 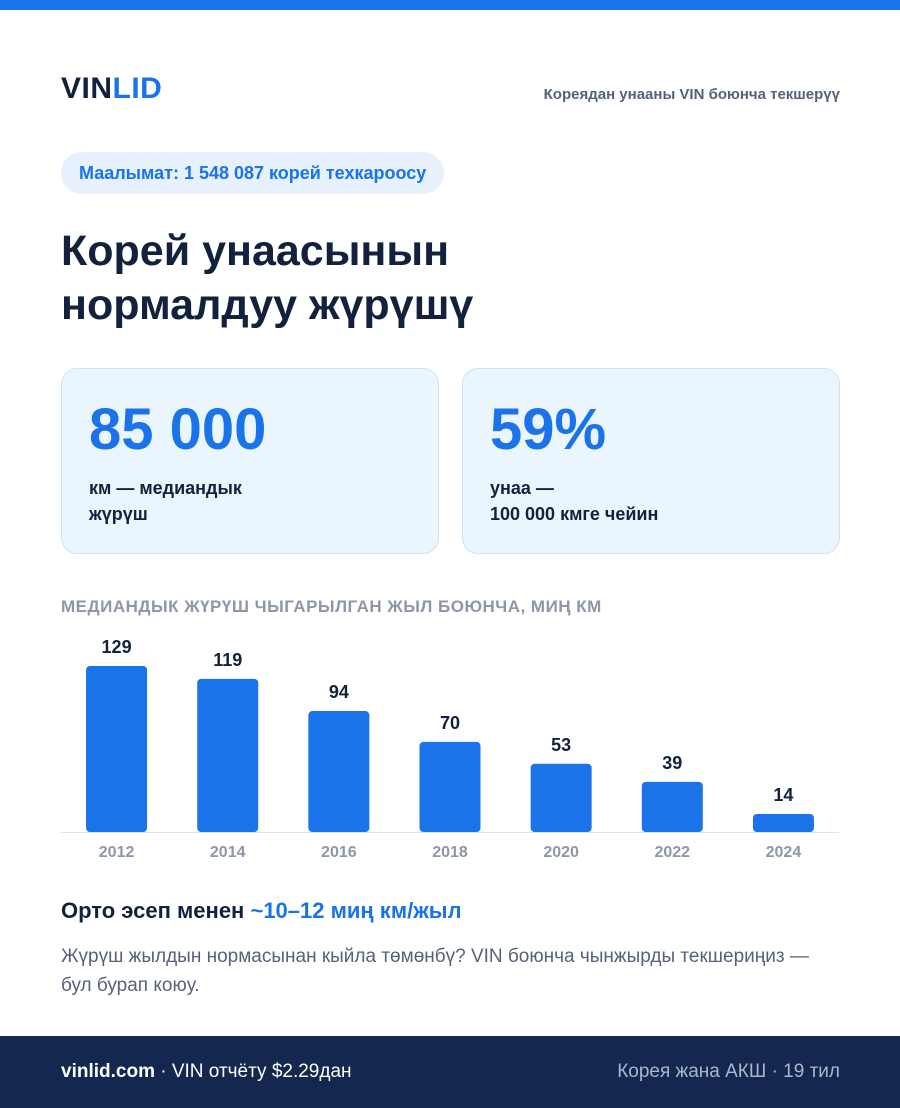 I want to click on bar-2020, so click(x=561, y=797).